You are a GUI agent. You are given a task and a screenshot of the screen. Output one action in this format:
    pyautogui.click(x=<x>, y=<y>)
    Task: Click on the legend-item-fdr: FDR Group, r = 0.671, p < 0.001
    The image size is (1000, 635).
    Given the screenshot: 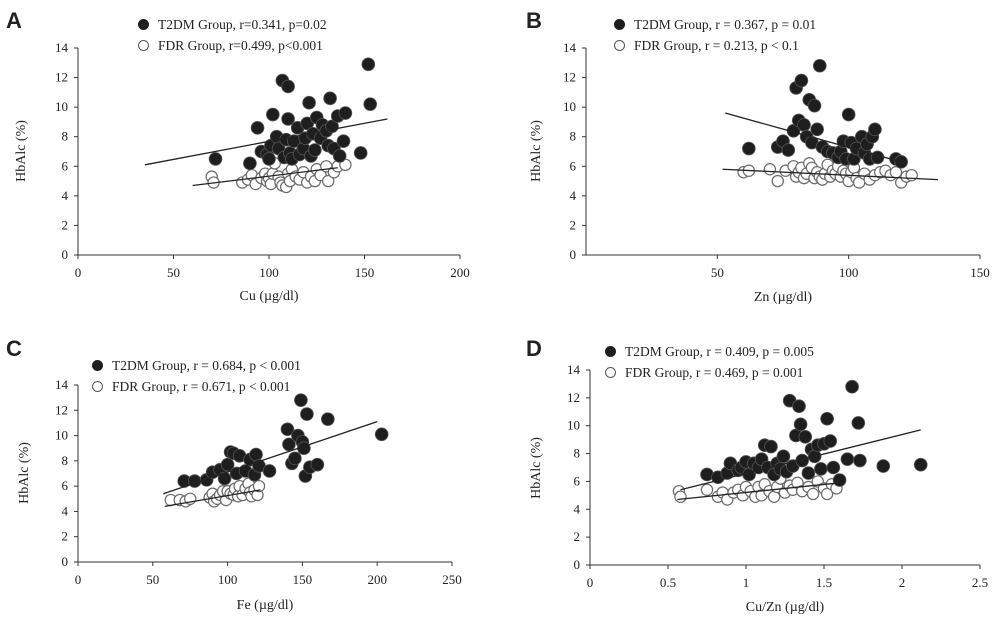 What is the action you would take?
    pyautogui.click(x=196, y=386)
    